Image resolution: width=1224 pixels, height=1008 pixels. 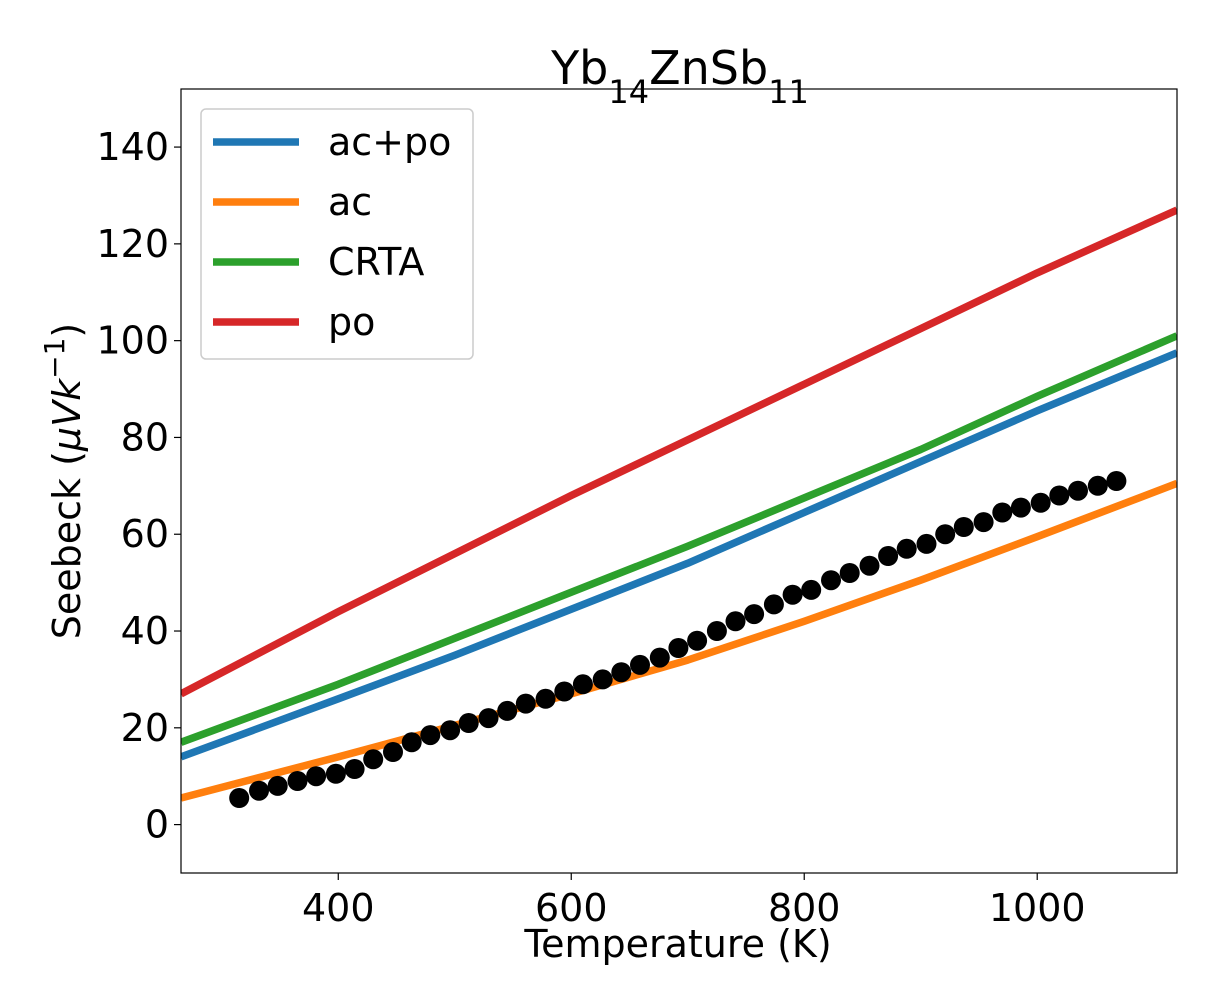 What do you see at coordinates (389, 142) in the screenshot?
I see `legend-label-ac+po: ac+po` at bounding box center [389, 142].